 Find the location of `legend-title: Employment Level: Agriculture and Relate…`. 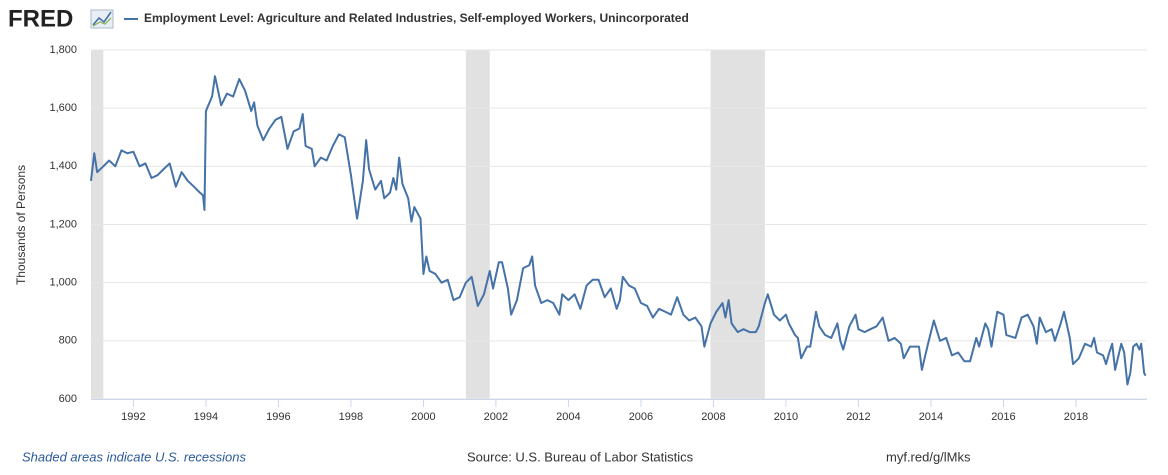

legend-title: Employment Level: Agriculture and Relate… is located at coordinates (416, 18).